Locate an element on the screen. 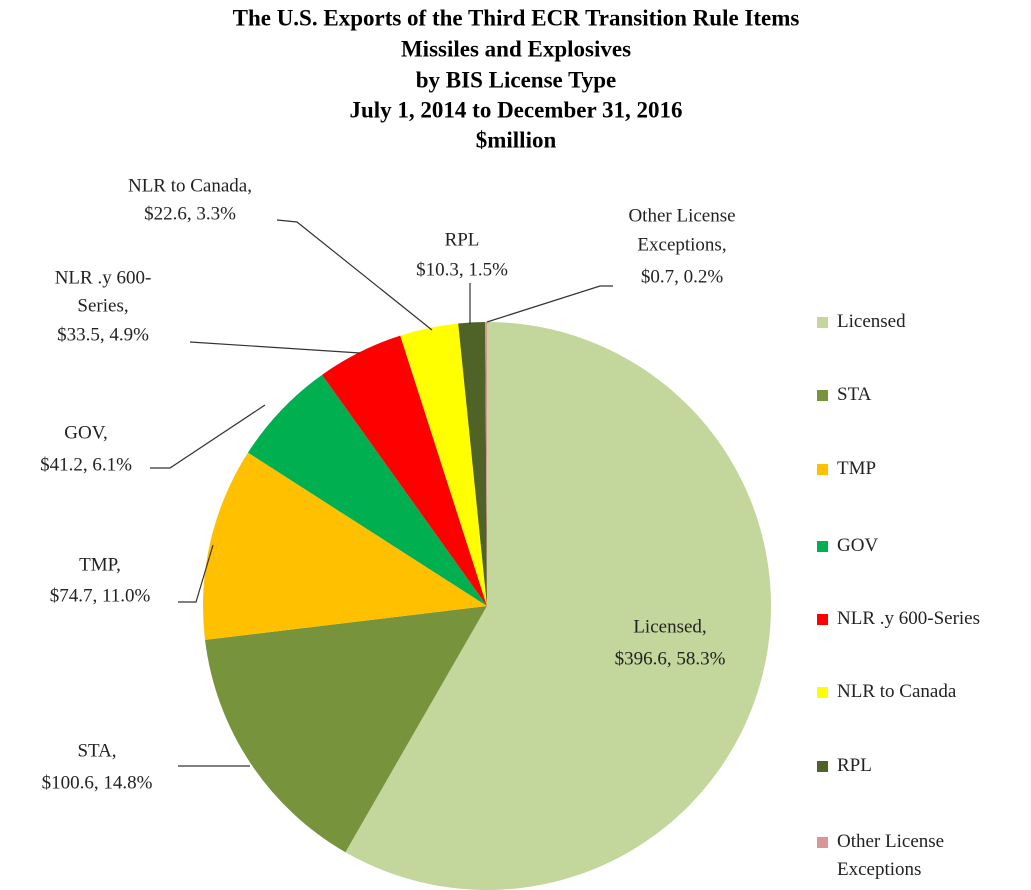 Image resolution: width=1031 pixels, height=890 pixels. data-label: $0.7, 0.2% is located at coordinates (682, 276).